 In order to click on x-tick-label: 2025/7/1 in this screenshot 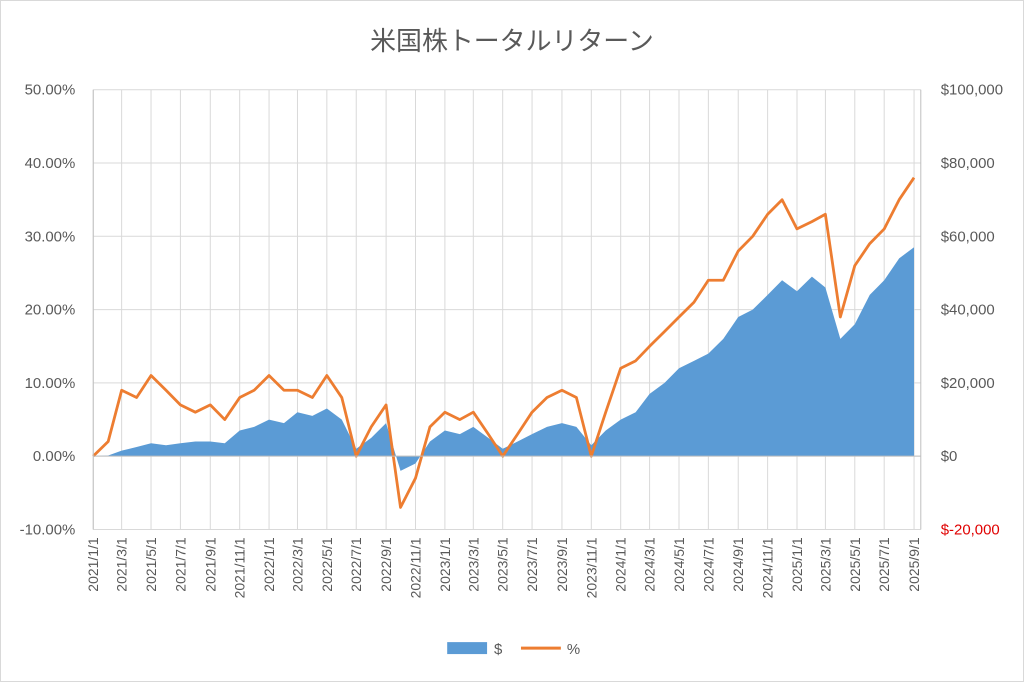, I will do `click(884, 564)`.